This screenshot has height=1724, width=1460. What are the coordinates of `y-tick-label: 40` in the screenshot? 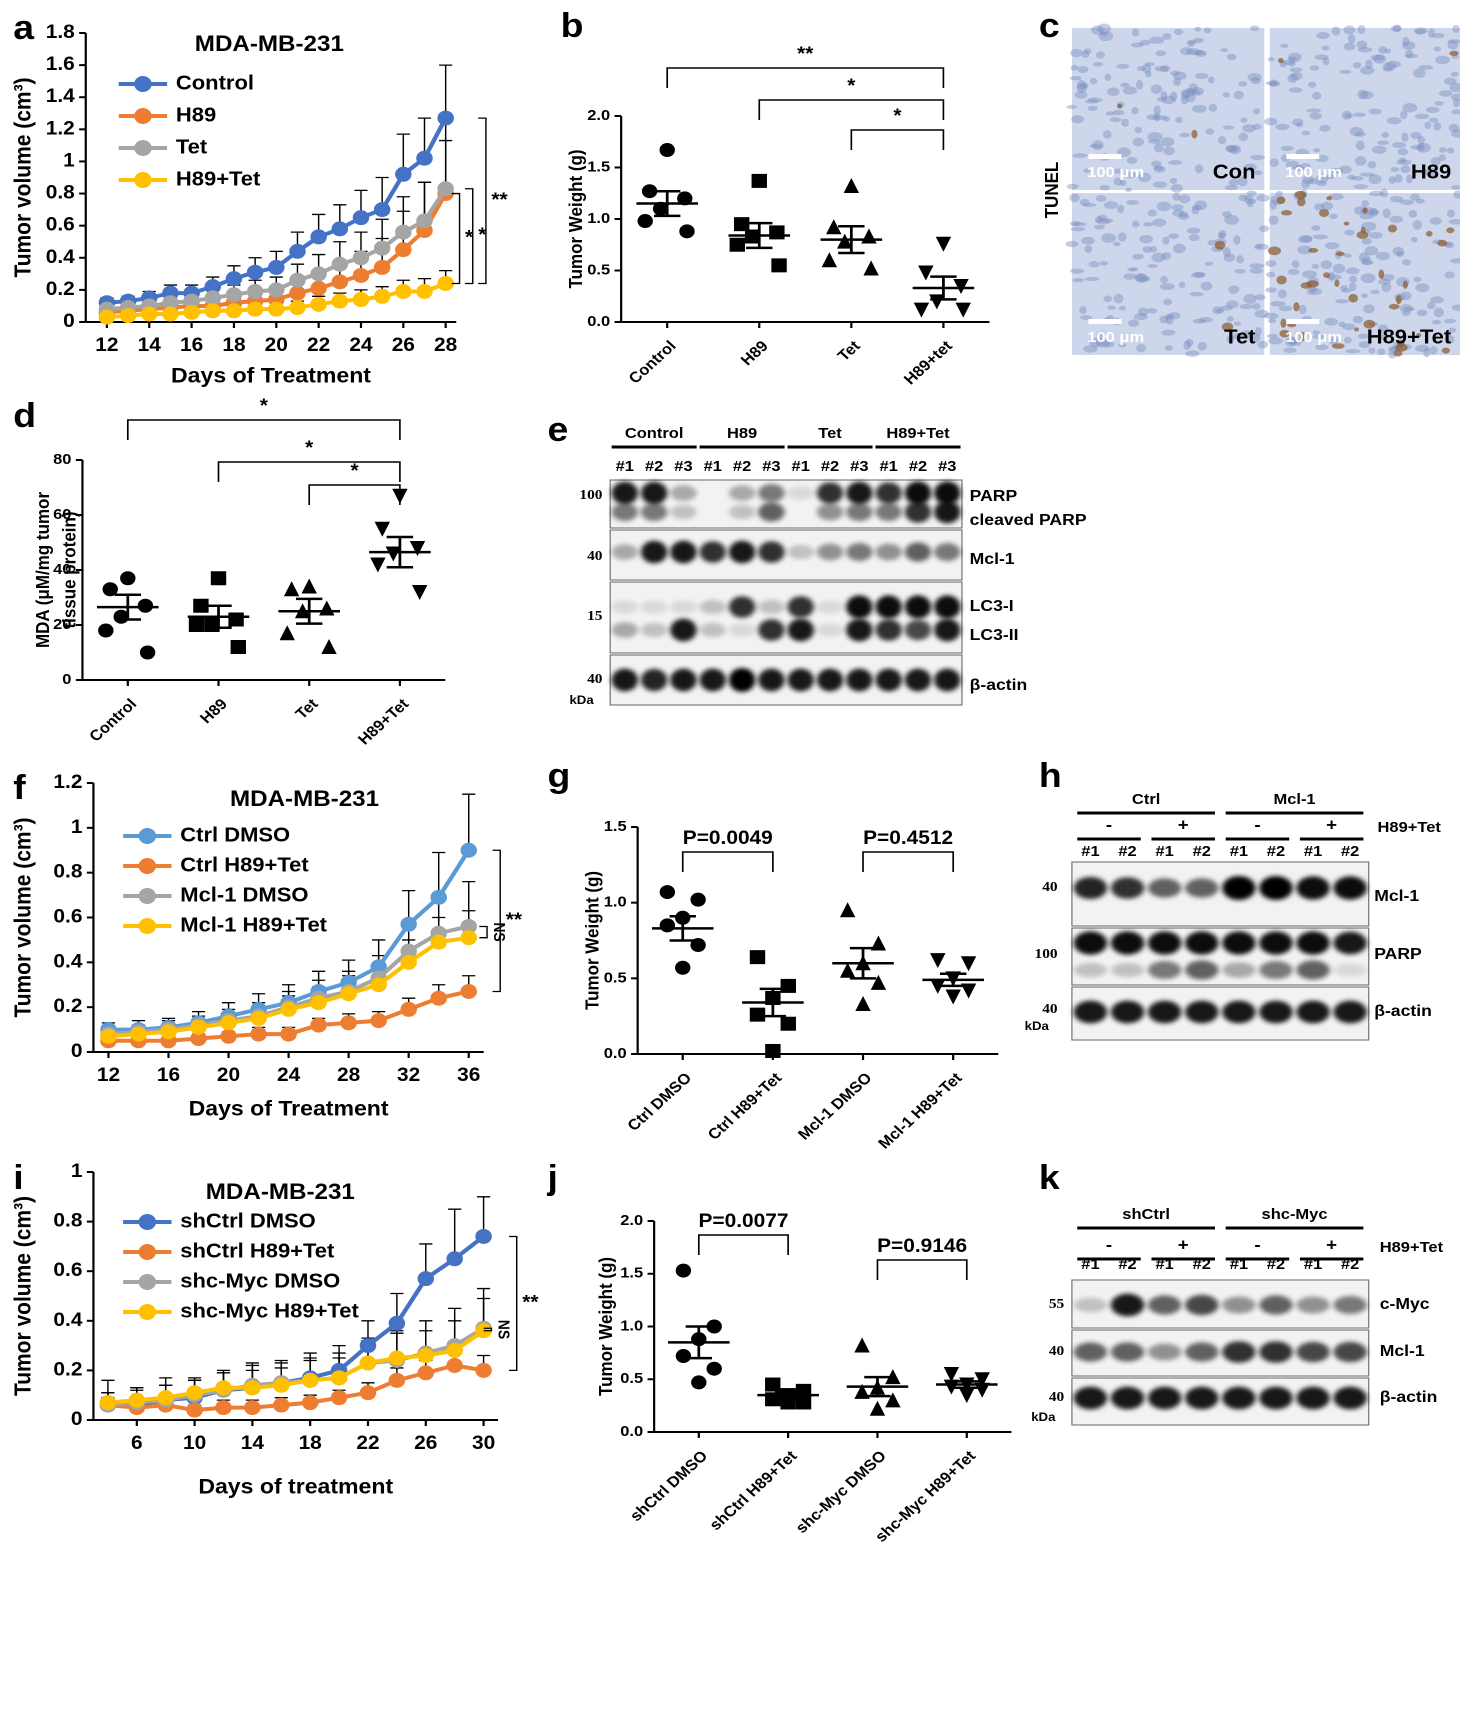 It's located at (62, 570).